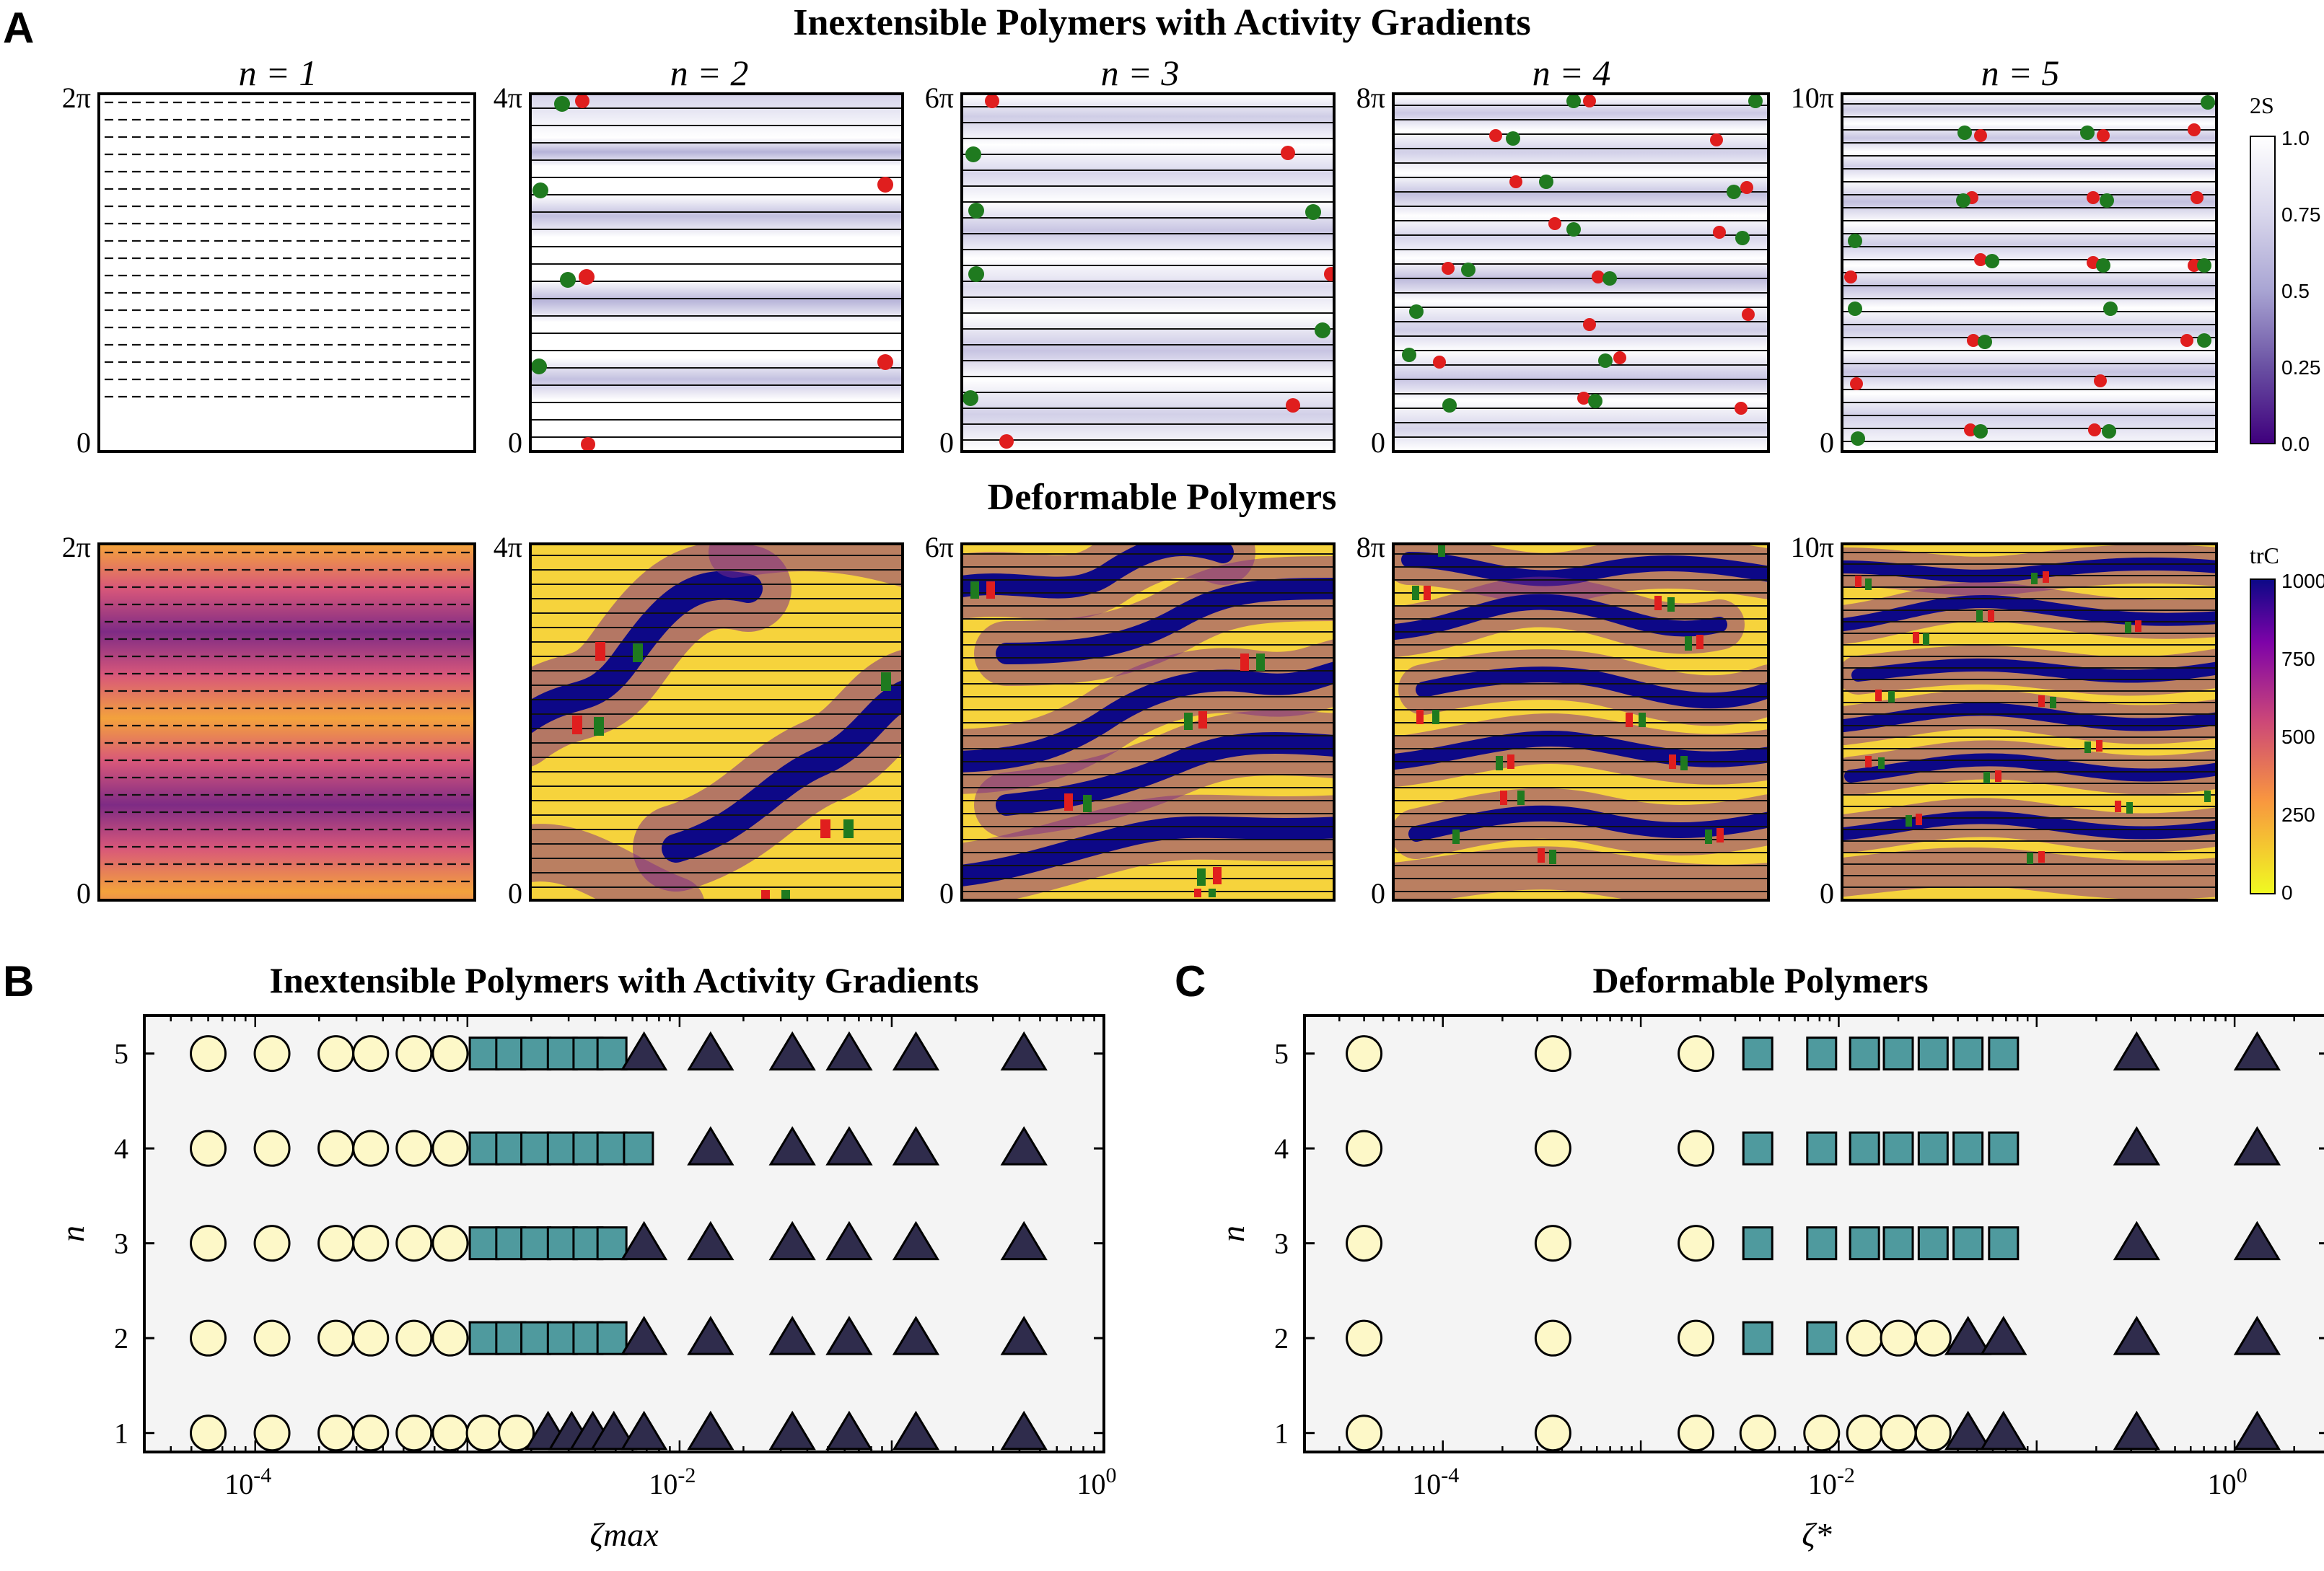  What do you see at coordinates (2302, 581) in the screenshot?
I see `colorbar-bottom-tick-0: 1000` at bounding box center [2302, 581].